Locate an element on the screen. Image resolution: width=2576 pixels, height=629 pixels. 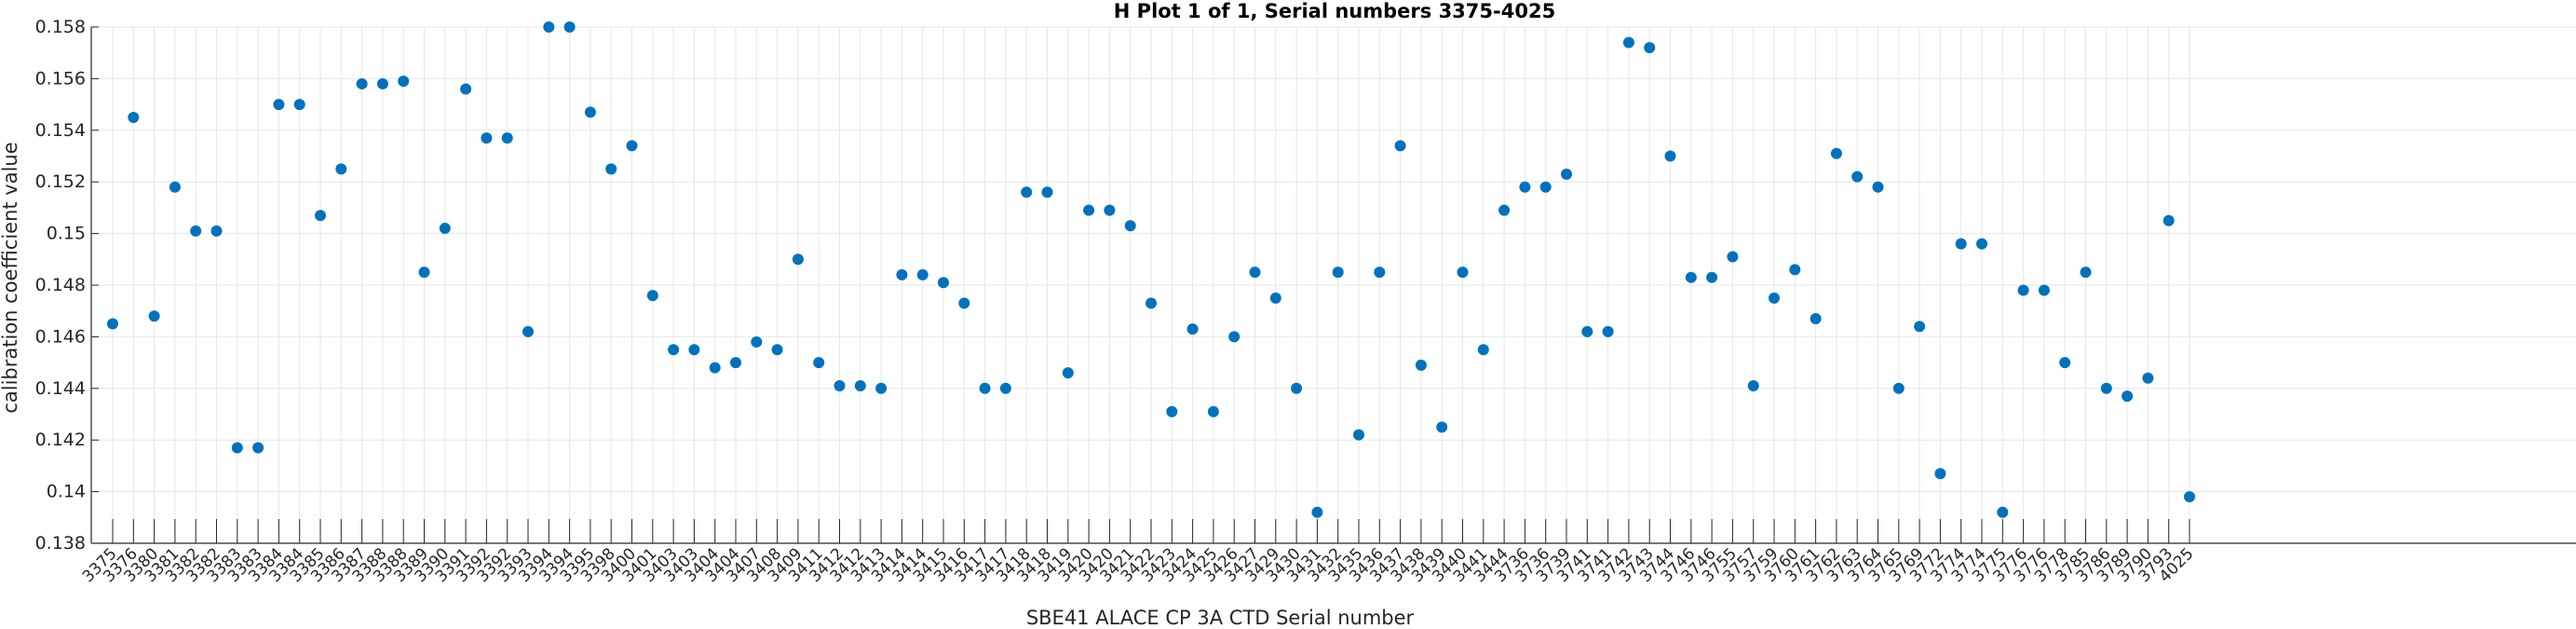
y-tick-label: 0.15 is located at coordinates (66, 234).